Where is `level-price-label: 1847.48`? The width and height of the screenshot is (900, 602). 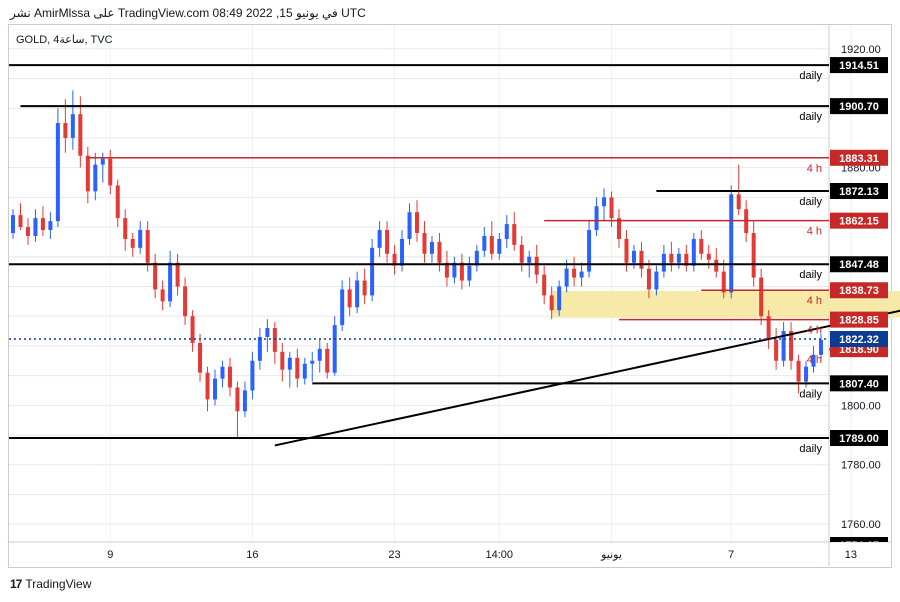
level-price-label: 1847.48 is located at coordinates (859, 265).